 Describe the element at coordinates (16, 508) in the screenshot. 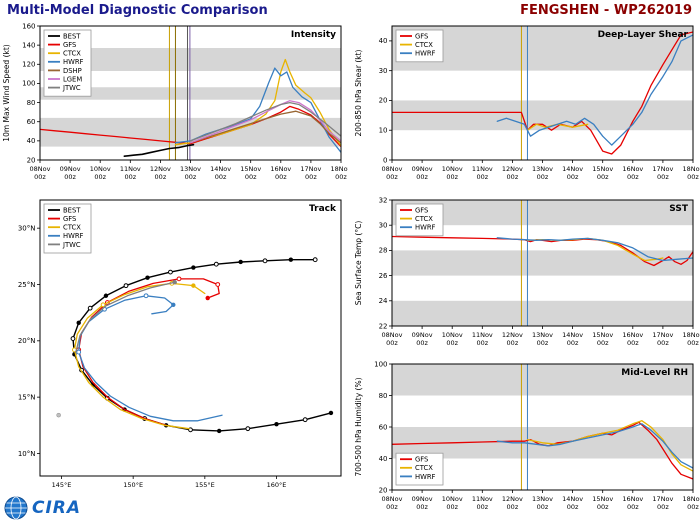

I see `globe-icon` at that location.